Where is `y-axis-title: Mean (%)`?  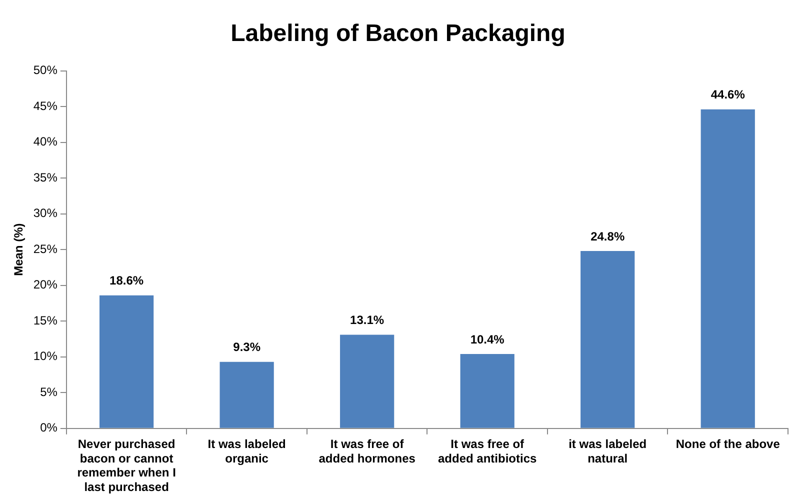 y-axis-title: Mean (%) is located at coordinates (19, 249).